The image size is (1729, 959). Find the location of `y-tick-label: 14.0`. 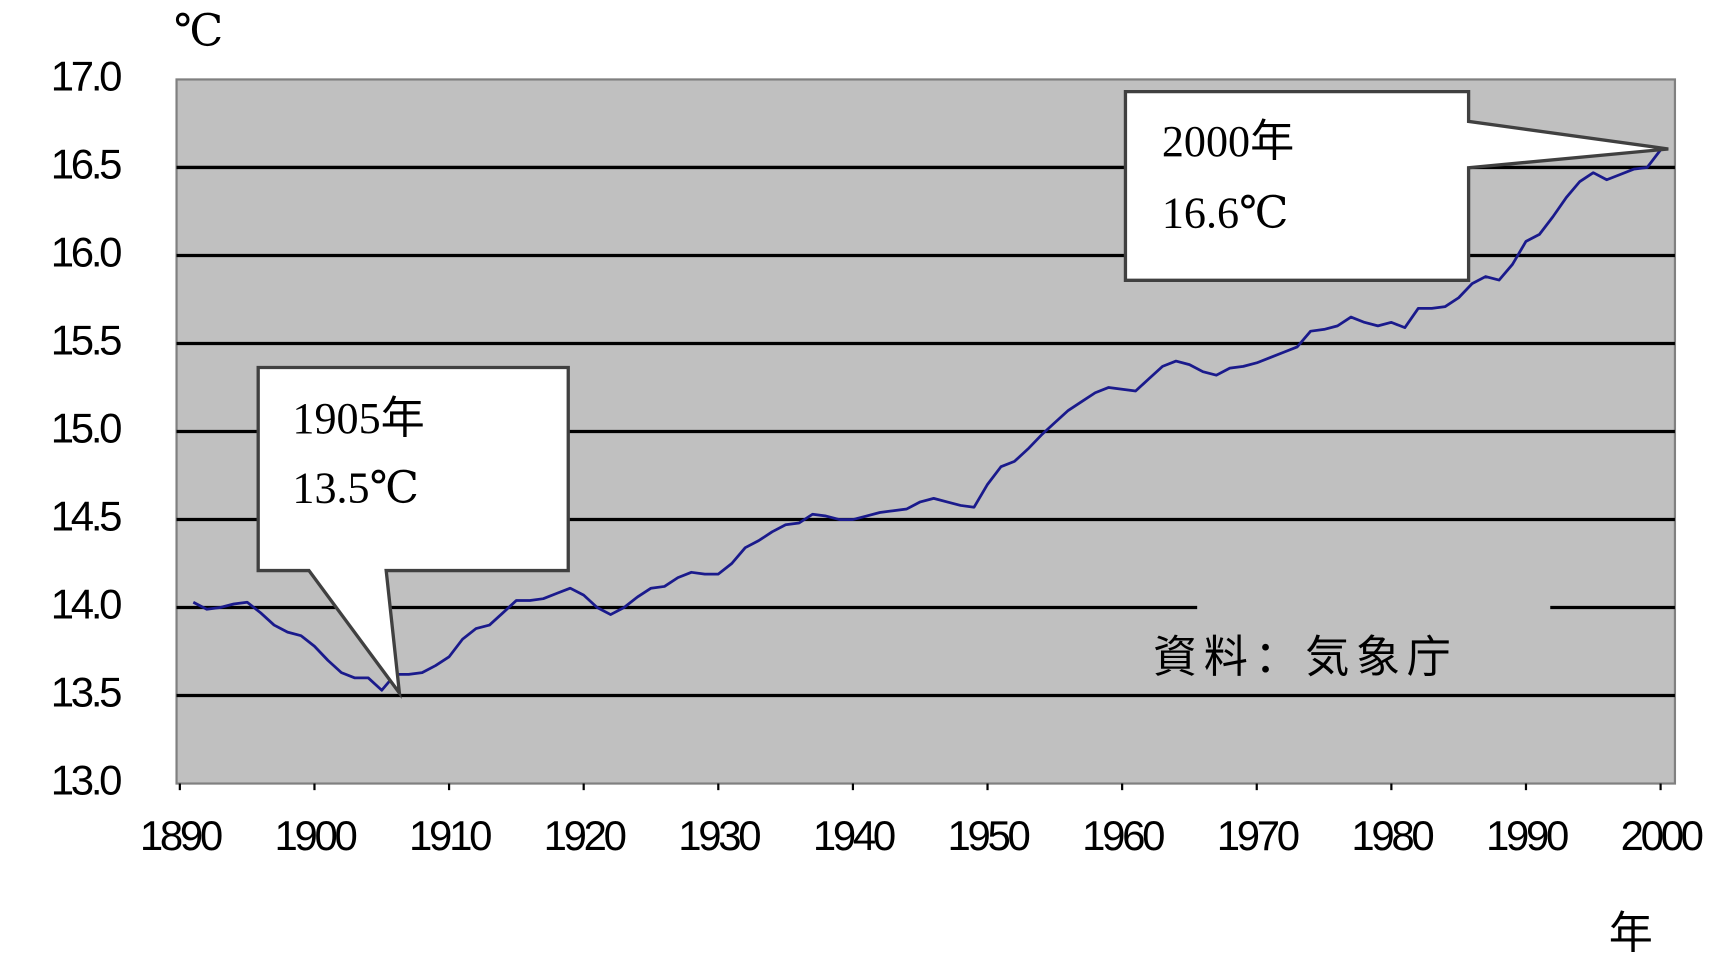

y-tick-label: 14.0 is located at coordinates (86, 604).